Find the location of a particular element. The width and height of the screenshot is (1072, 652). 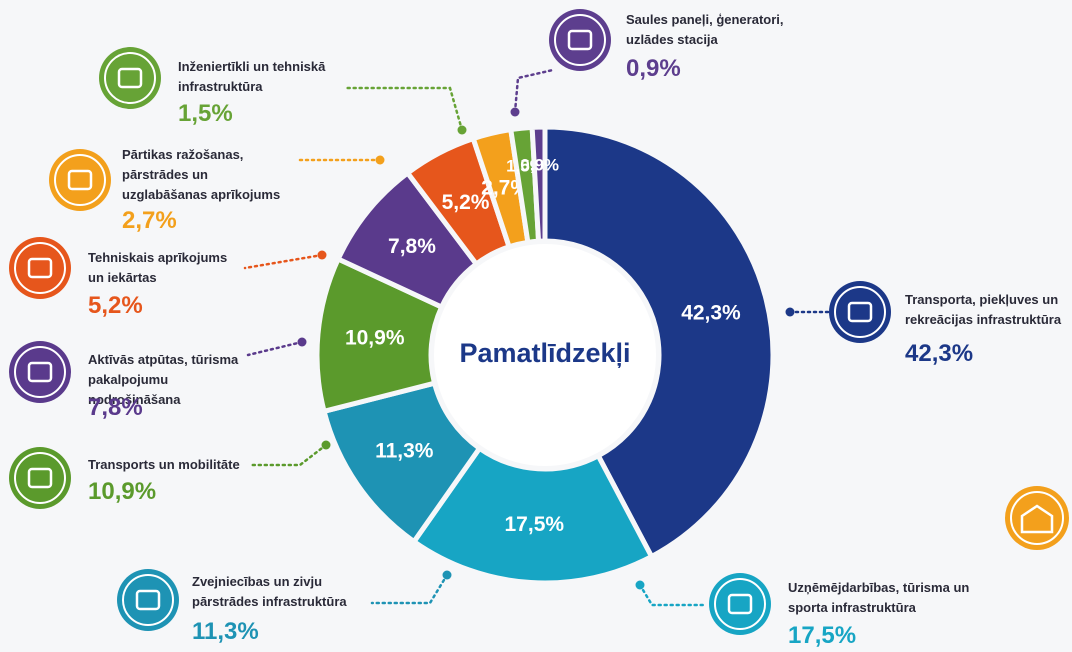

decor-icon-ring is located at coordinates (1037, 518).